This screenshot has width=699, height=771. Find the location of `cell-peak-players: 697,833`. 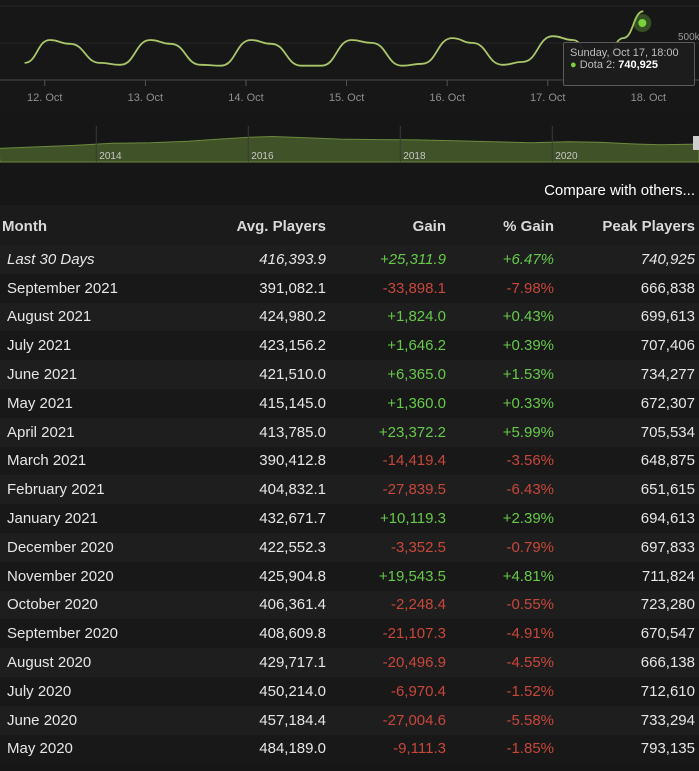

cell-peak-players: 697,833 is located at coordinates (667, 547).